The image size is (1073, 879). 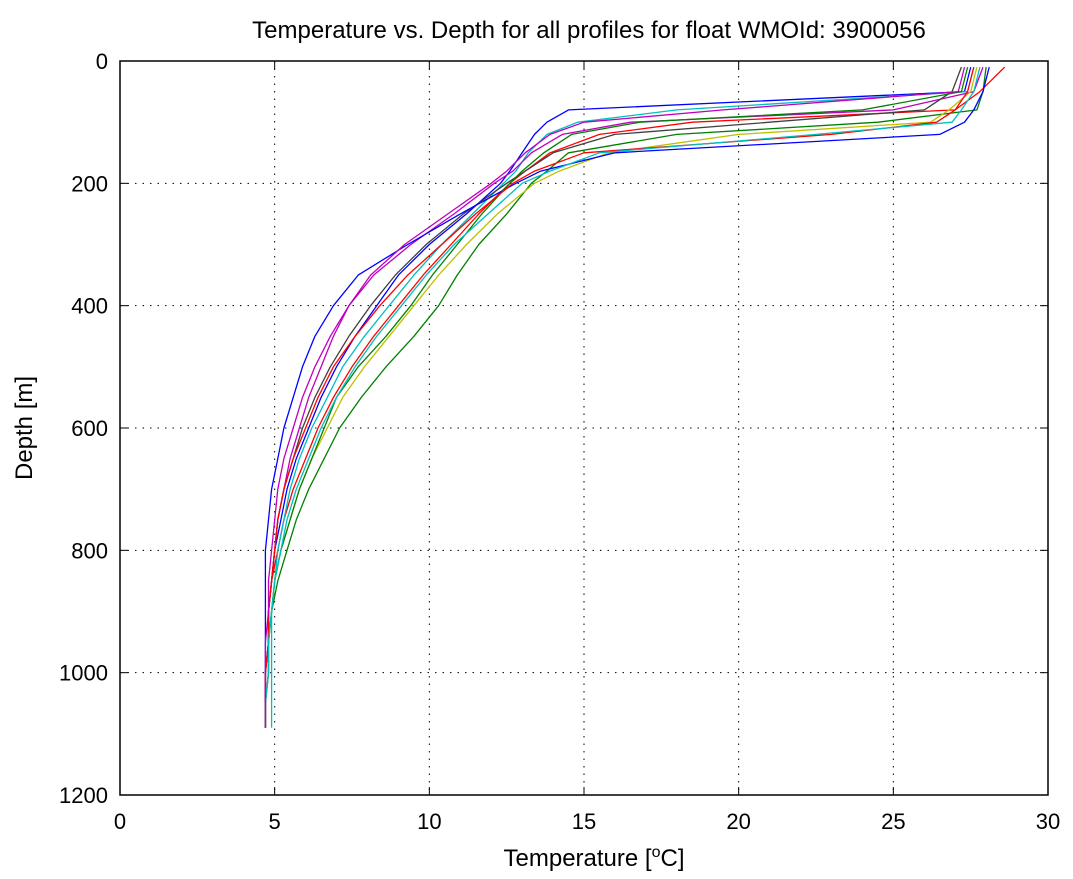 I want to click on x-tick-labels: 0 5 10 15 20 25 30, so click(x=587, y=821).